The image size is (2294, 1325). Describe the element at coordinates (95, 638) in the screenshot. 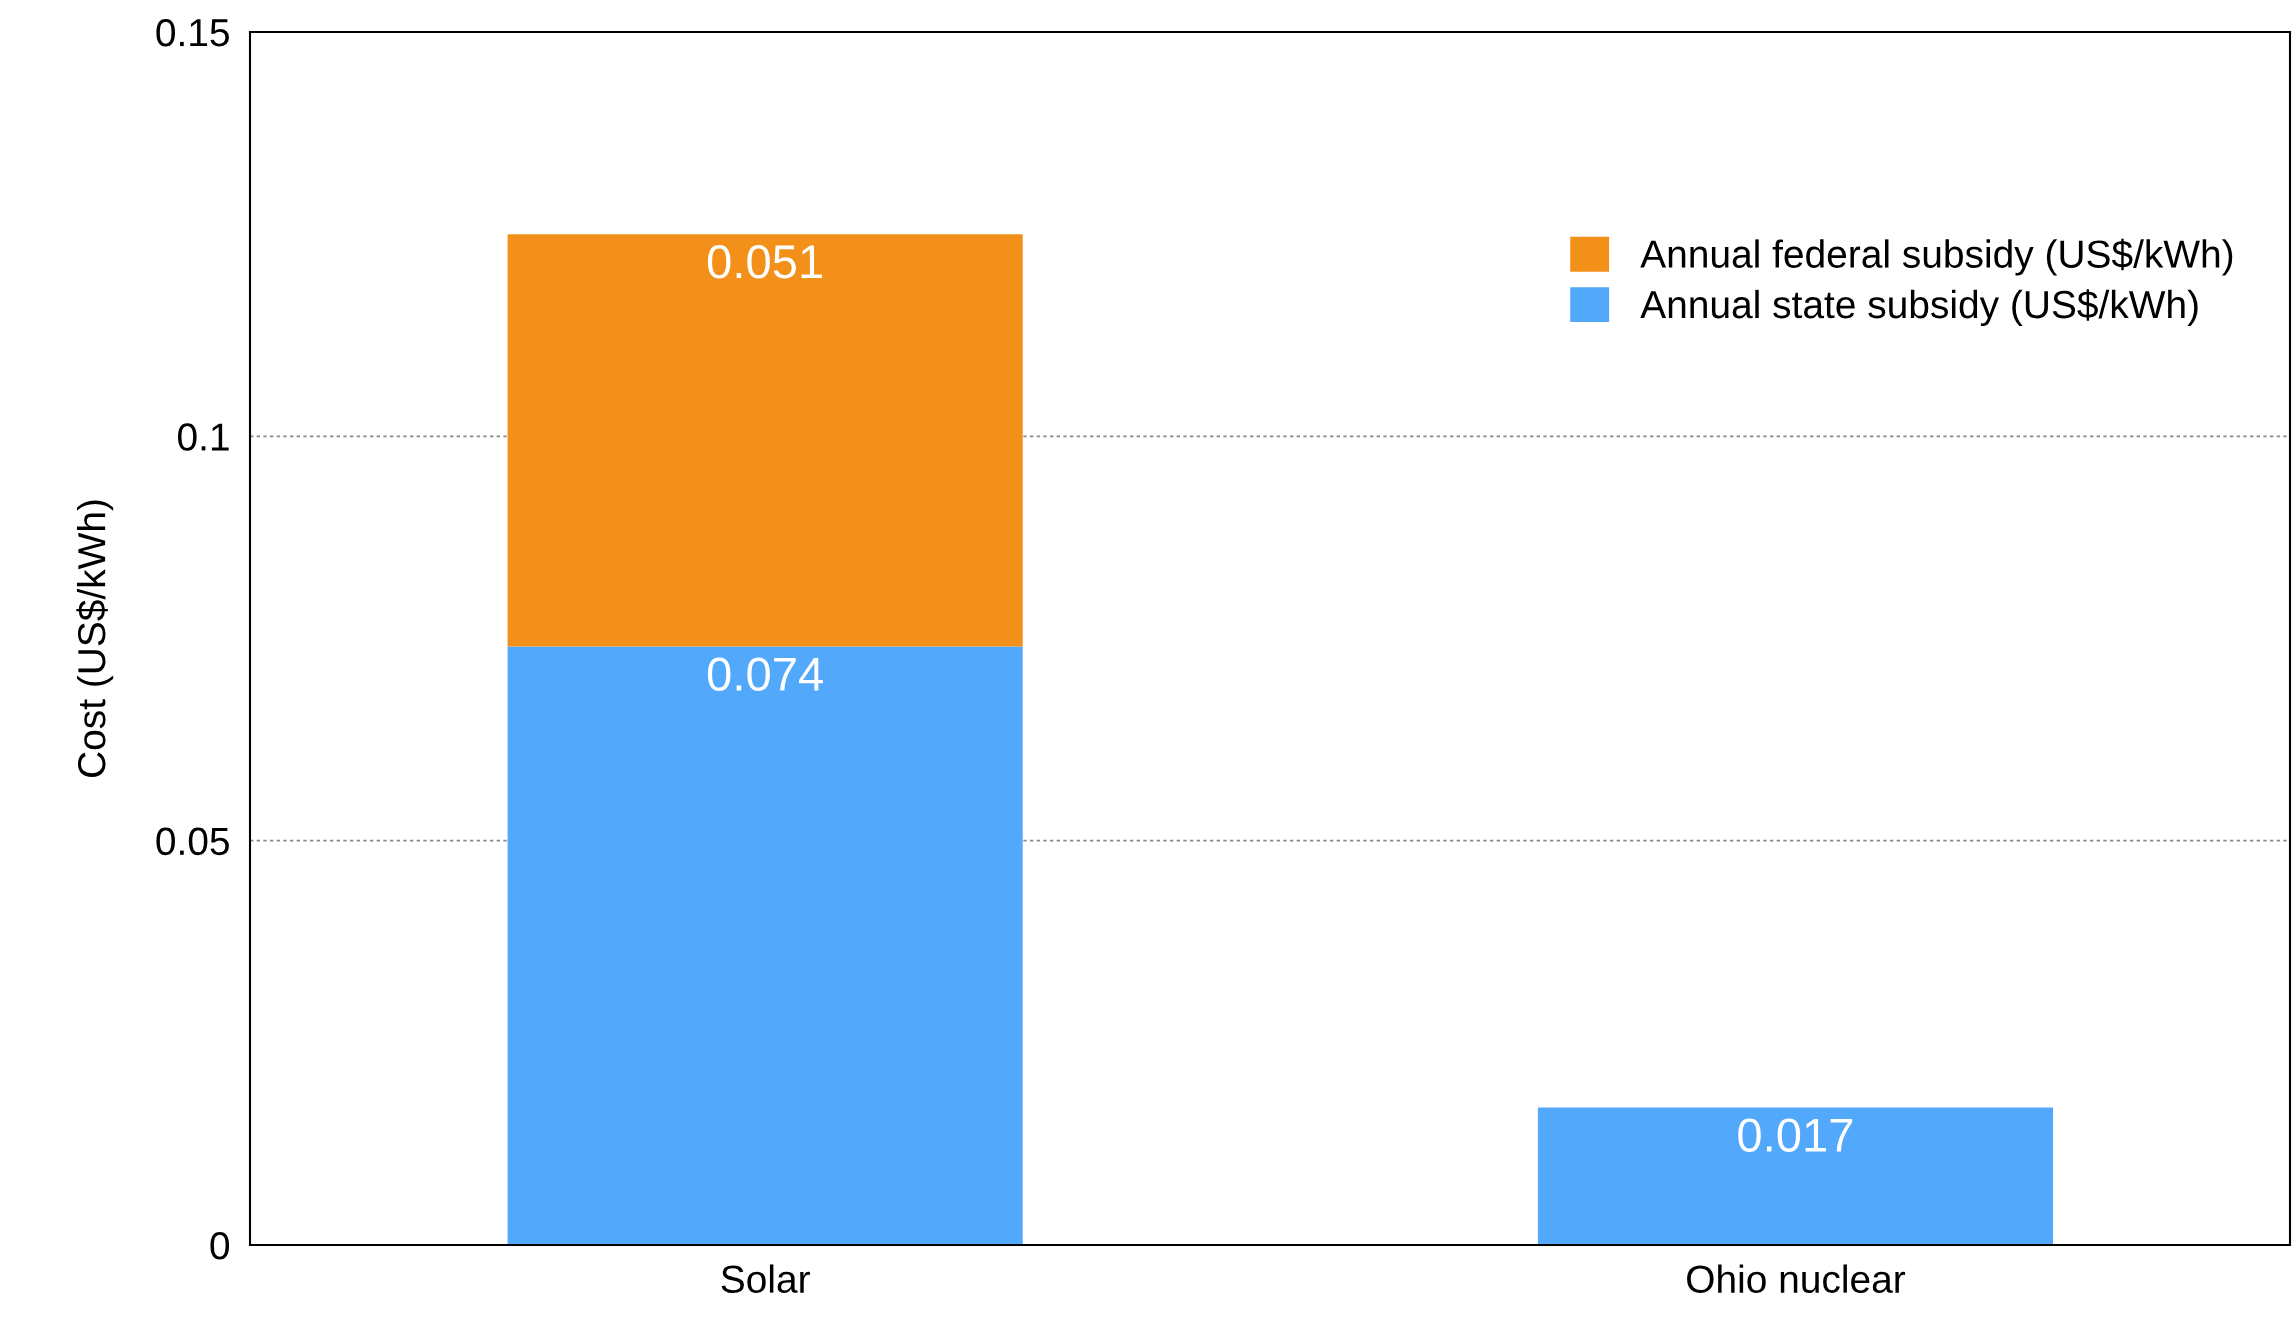

I see `y-axis-title: Cost (US$/kWh)` at that location.